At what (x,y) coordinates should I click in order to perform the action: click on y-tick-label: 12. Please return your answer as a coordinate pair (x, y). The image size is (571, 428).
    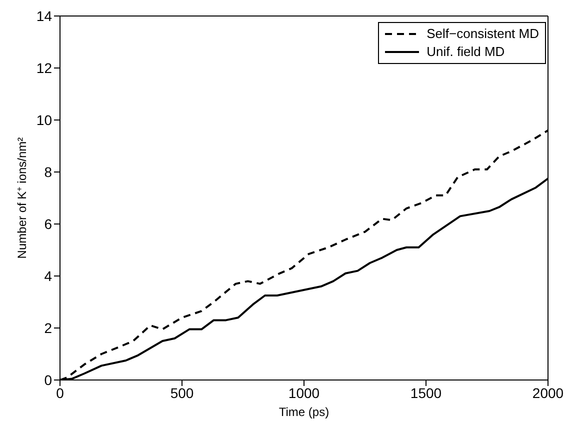
    Looking at the image, I should click on (44, 68).